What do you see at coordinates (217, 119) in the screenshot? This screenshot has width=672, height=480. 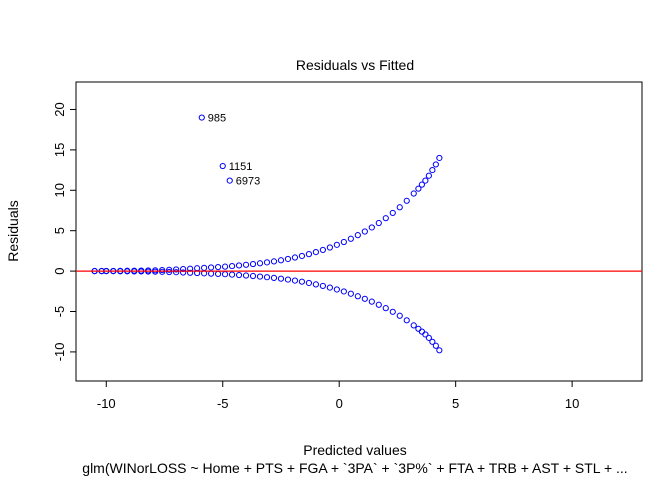 I see `point-label: 985` at bounding box center [217, 119].